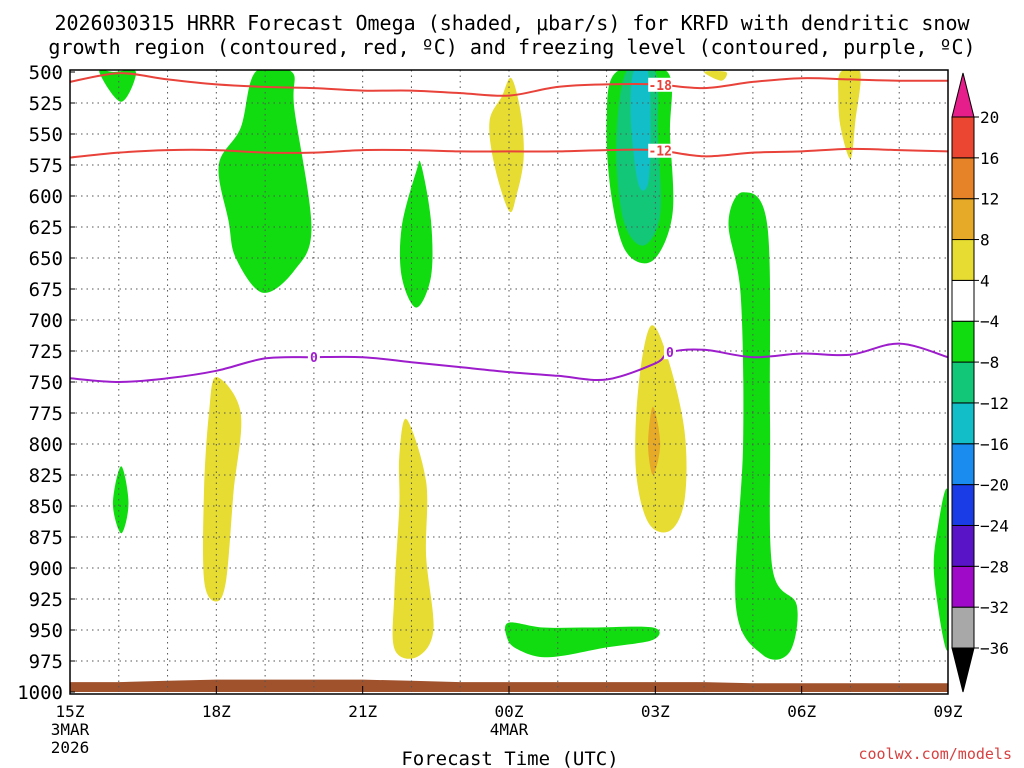  What do you see at coordinates (46, 414) in the screenshot?
I see `y-tick-label-775: 775` at bounding box center [46, 414].